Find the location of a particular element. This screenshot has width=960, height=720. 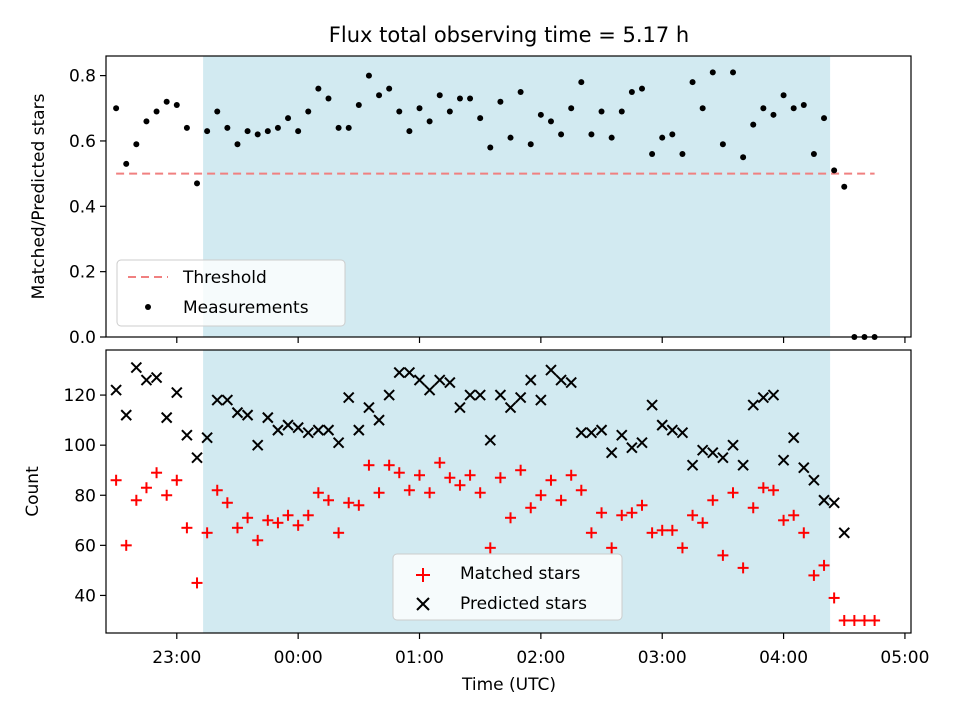

legend-predicted-label: Predicted stars is located at coordinates (523, 604).